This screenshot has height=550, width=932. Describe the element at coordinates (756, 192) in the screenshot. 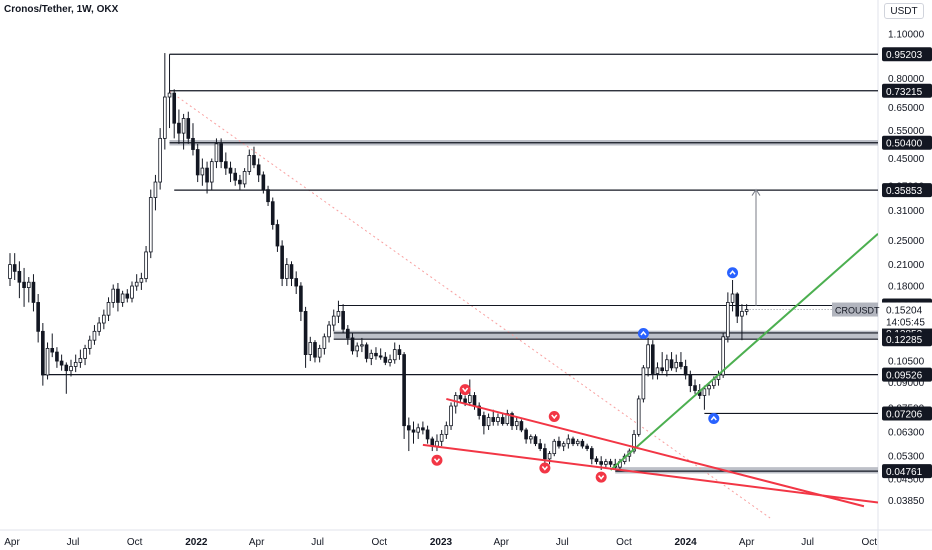

I see `target-arrow-head` at that location.